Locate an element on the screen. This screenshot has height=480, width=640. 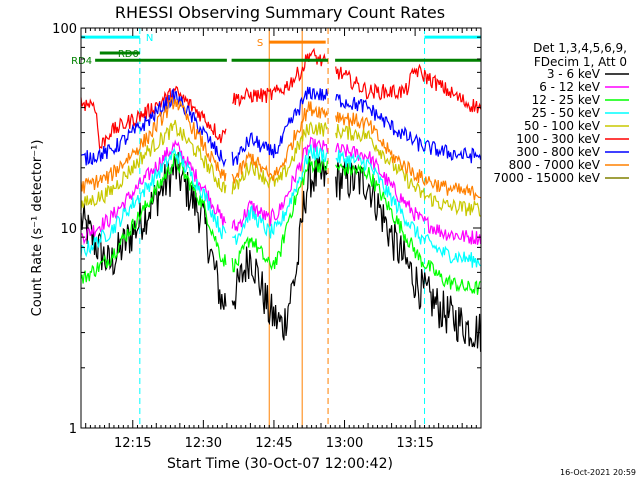
legend-label: 300 - 800 keV is located at coordinates (558, 152).